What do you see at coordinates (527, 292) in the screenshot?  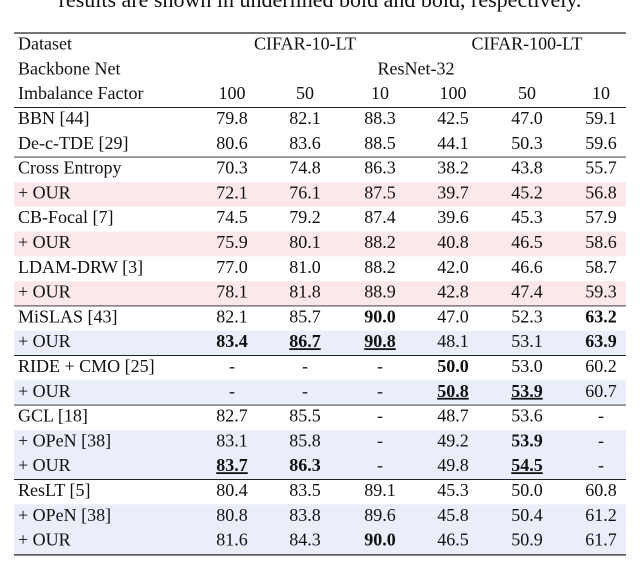 I see `result-cell: 47.4` at bounding box center [527, 292].